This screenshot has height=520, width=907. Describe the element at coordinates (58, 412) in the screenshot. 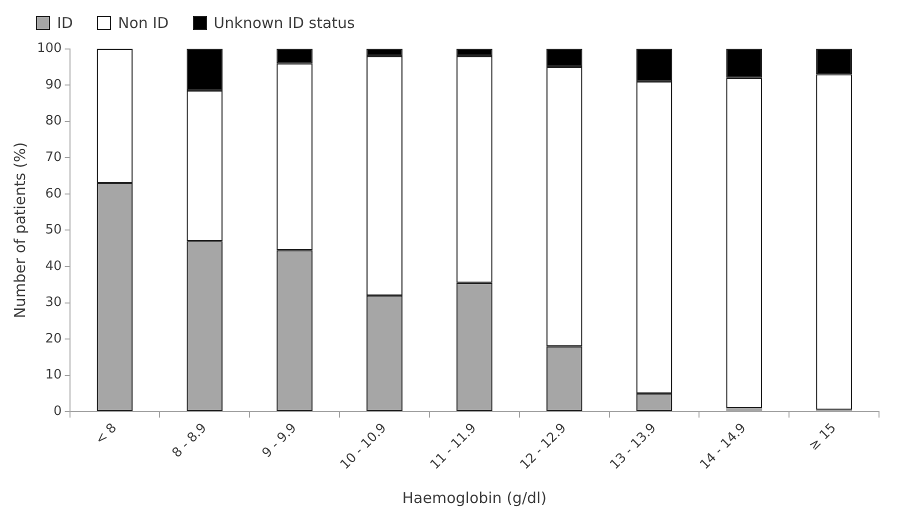

I see `y-tick-label: 0` at that location.